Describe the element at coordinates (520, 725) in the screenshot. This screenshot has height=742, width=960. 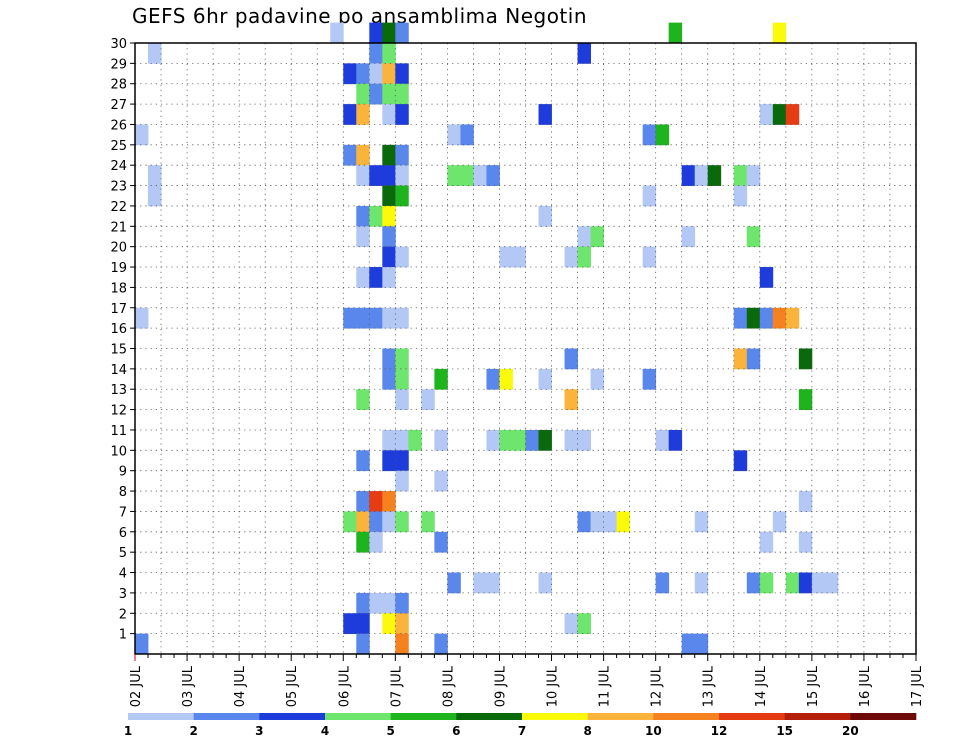
I see `colorbar-legend: 1 2 3 4 5 6 7 8 10 12 15 20` at that location.